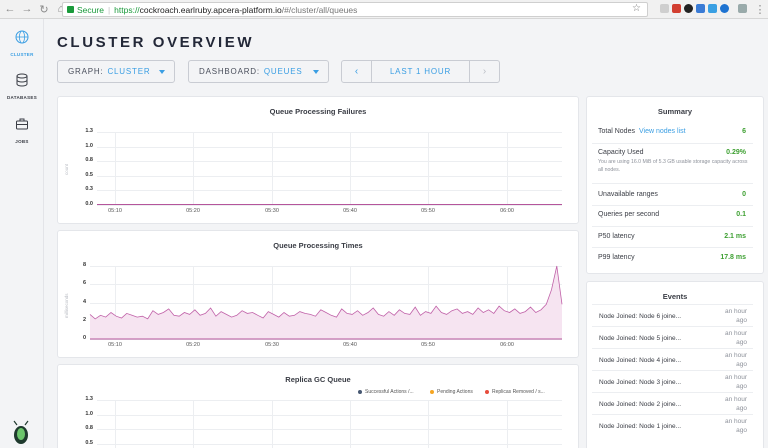  What do you see at coordinates (272, 345) in the screenshot?
I see `x-tick-label: 05:30` at bounding box center [272, 345].